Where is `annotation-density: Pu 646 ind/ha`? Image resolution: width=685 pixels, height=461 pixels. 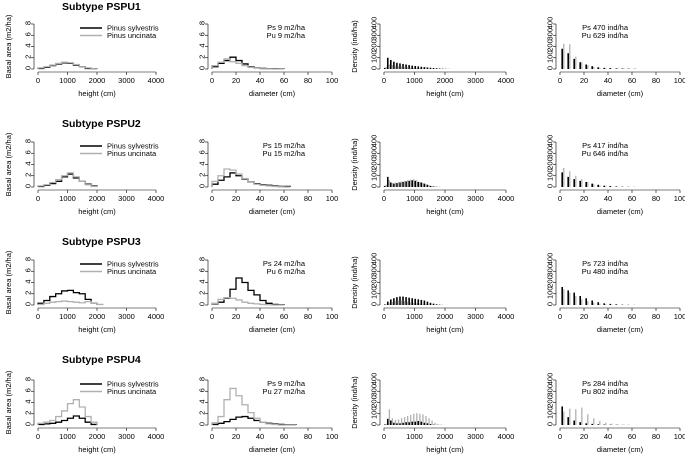 annotation-density: Pu 646 ind/ha is located at coordinates (605, 153).